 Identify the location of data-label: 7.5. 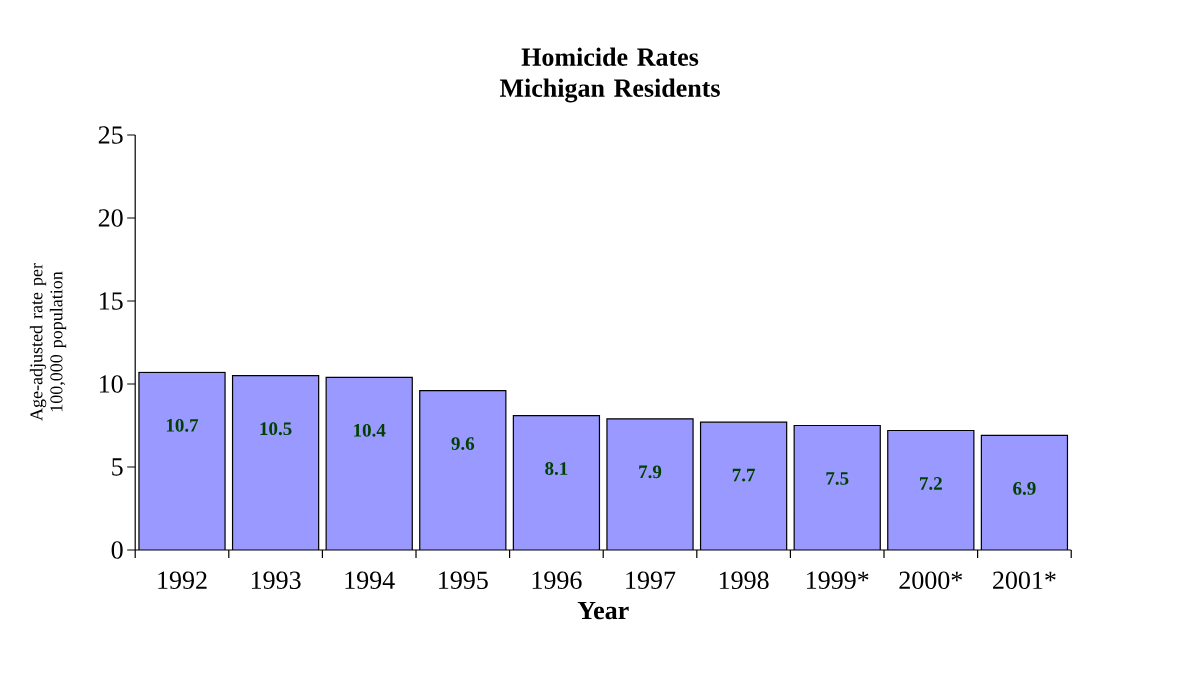
(837, 478).